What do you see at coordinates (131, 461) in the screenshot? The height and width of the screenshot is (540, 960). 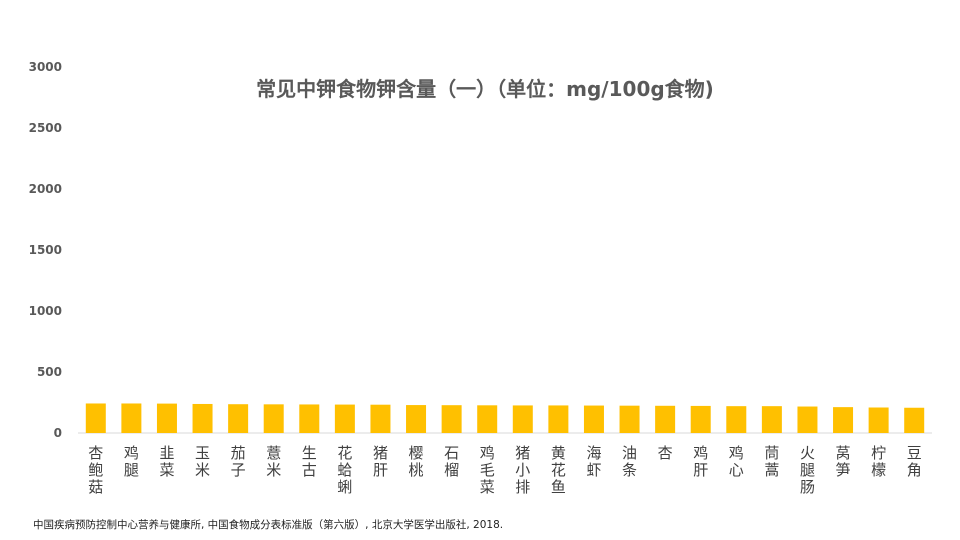 I see `x-tick-label: 鸡腿` at bounding box center [131, 461].